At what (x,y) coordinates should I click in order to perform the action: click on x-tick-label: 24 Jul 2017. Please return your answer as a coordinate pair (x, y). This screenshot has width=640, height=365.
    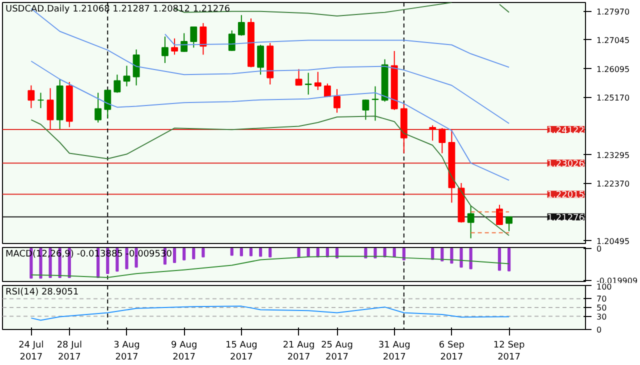
    Looking at the image, I should click on (31, 351).